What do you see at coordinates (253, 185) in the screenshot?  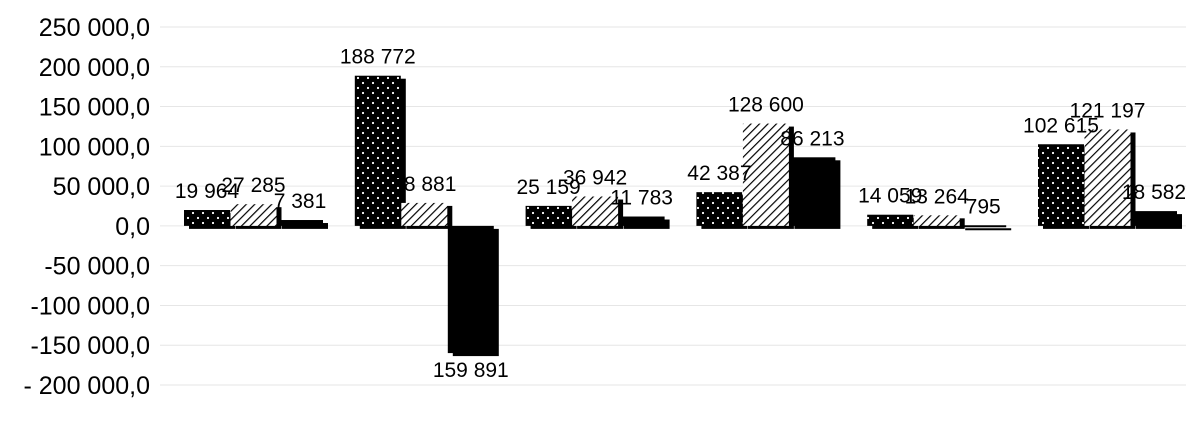 I see `data-label: 27 285` at bounding box center [253, 185].